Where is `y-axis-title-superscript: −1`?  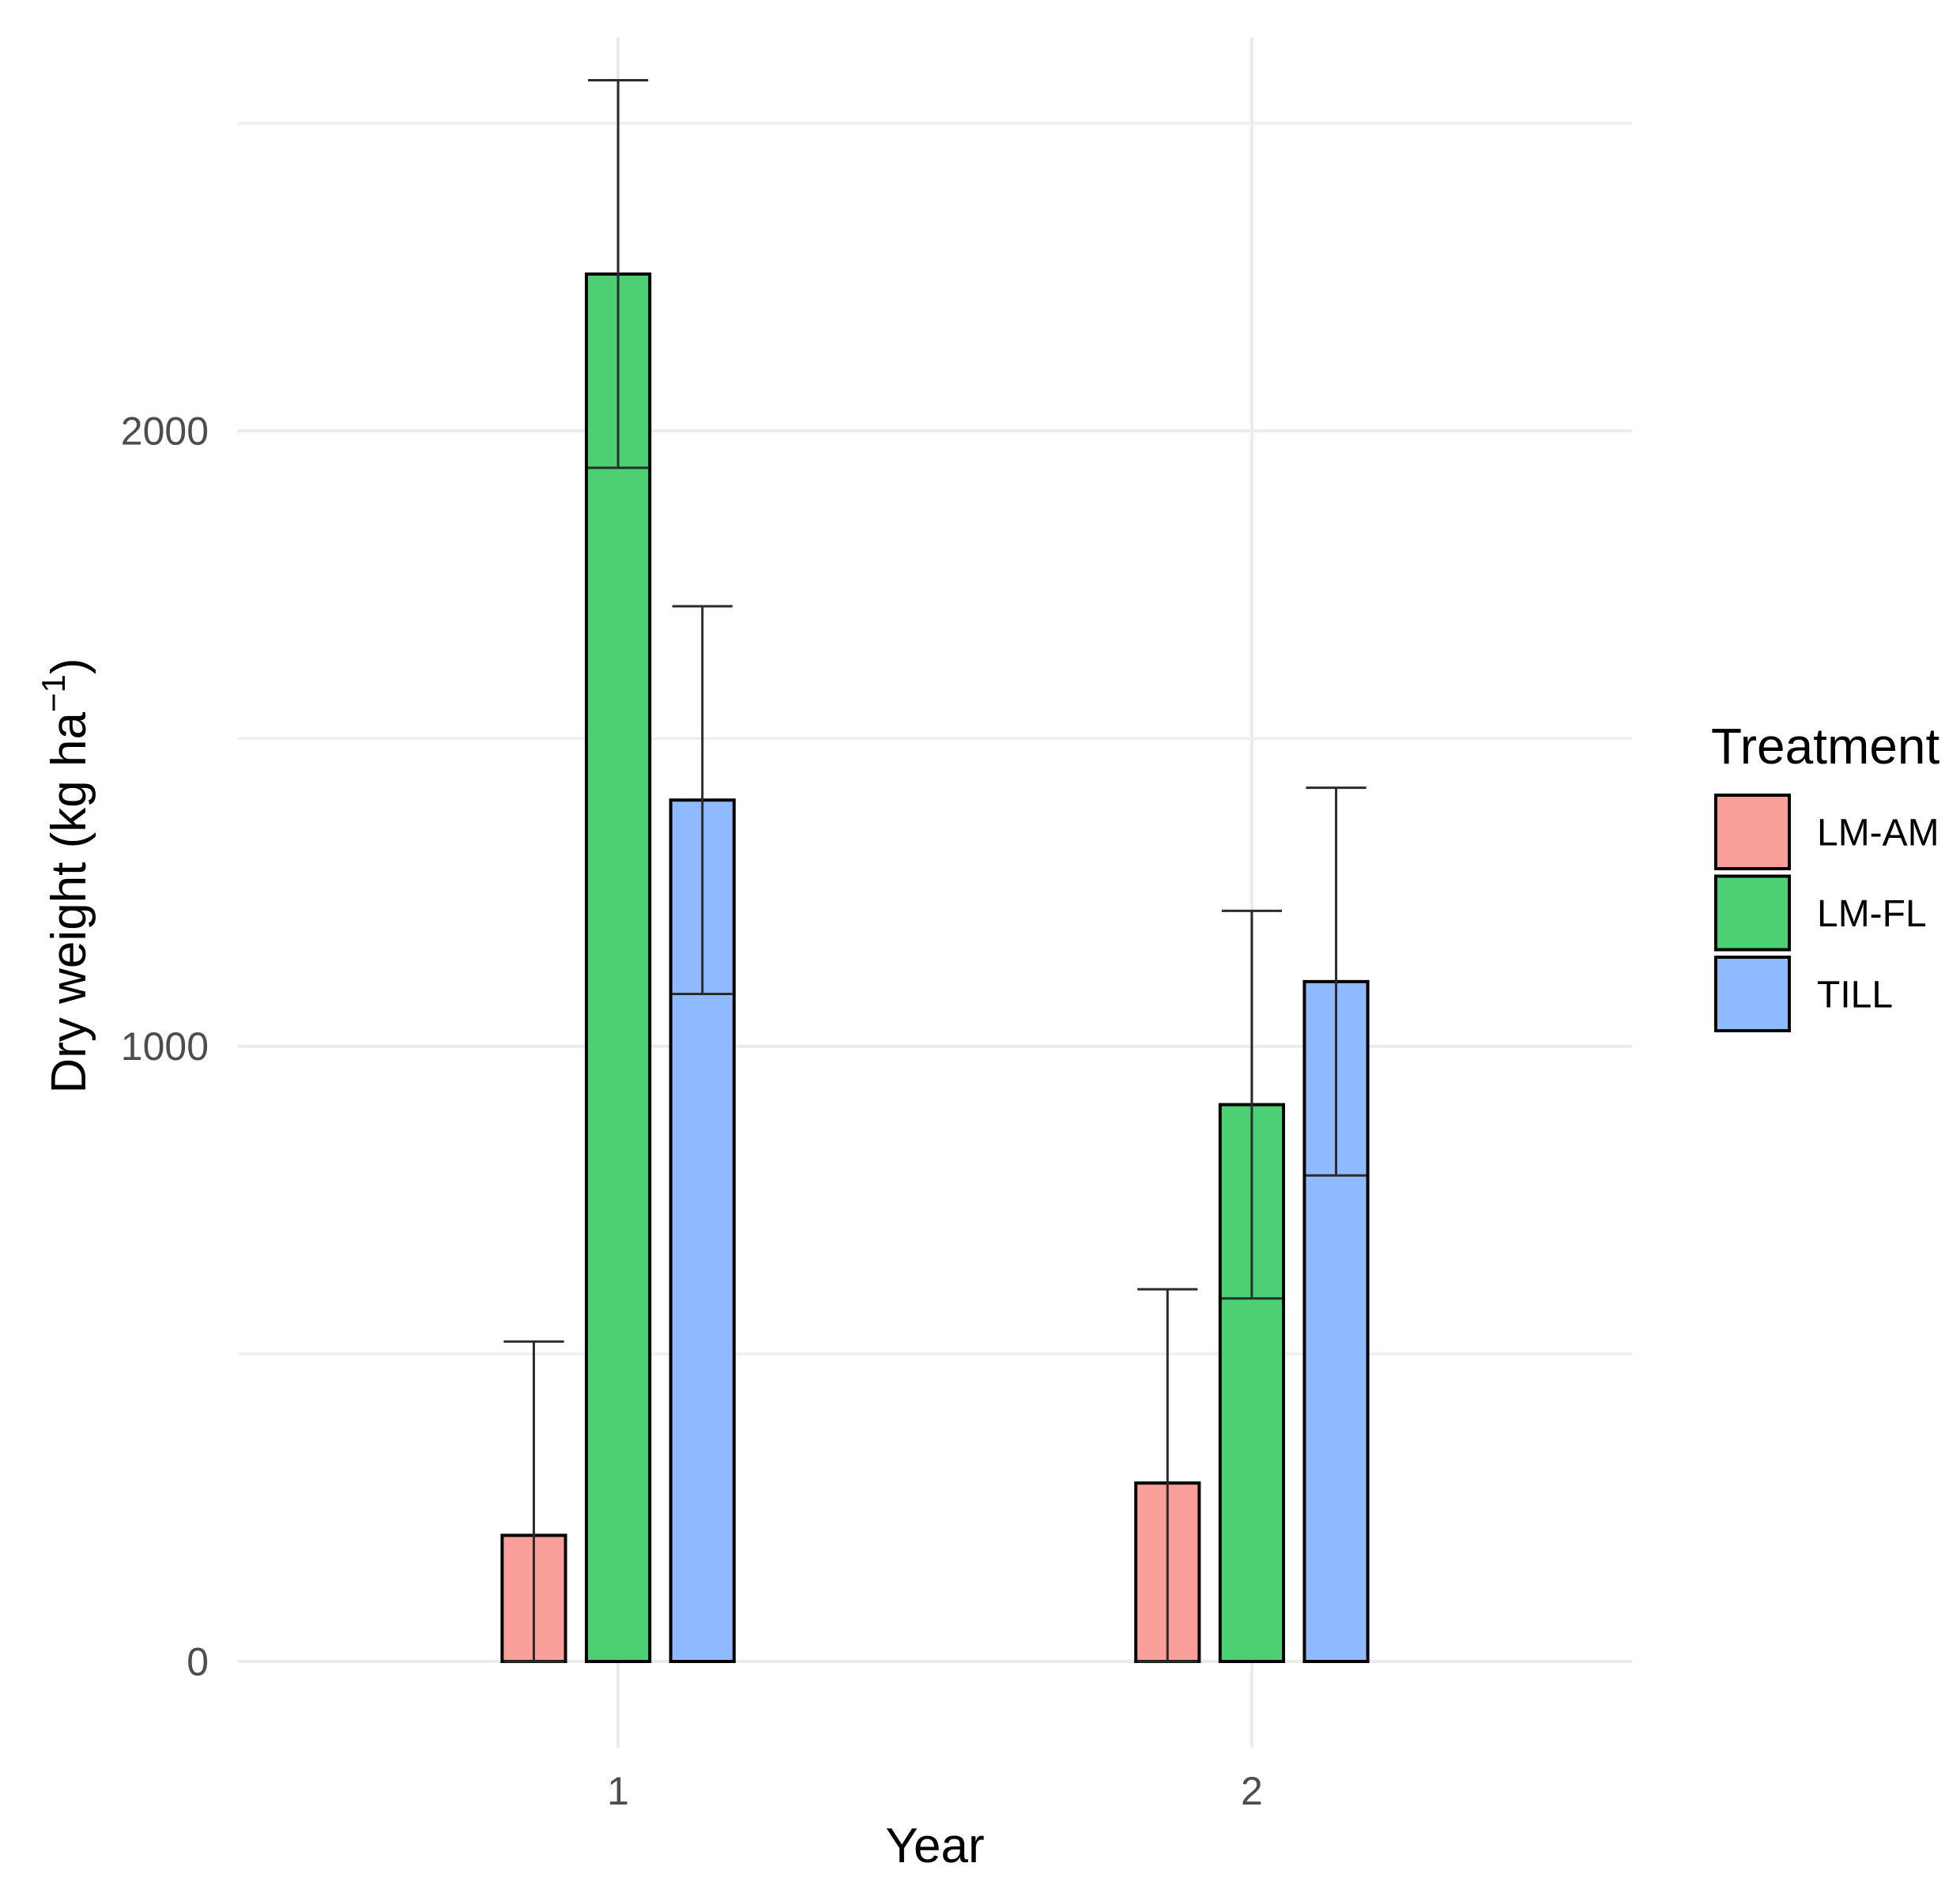 y-axis-title-superscript: −1 is located at coordinates (53, 693).